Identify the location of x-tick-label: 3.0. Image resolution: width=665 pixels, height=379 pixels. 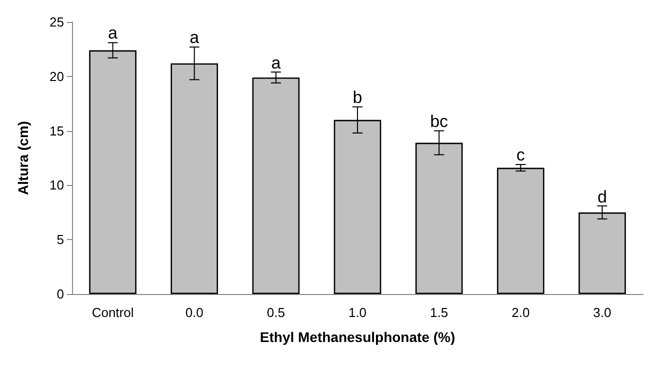
(602, 312).